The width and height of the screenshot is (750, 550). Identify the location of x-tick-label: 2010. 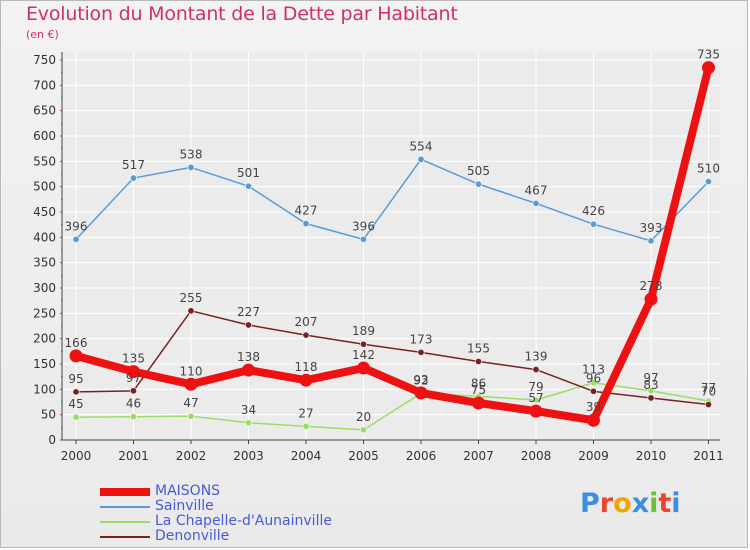
(651, 456).